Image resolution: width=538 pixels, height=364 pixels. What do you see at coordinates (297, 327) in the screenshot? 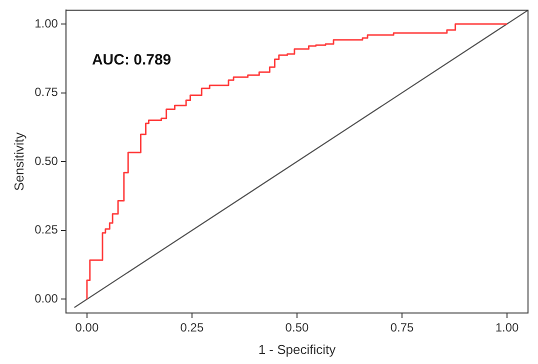
I see `x-tick-label: 0.50` at bounding box center [297, 327].